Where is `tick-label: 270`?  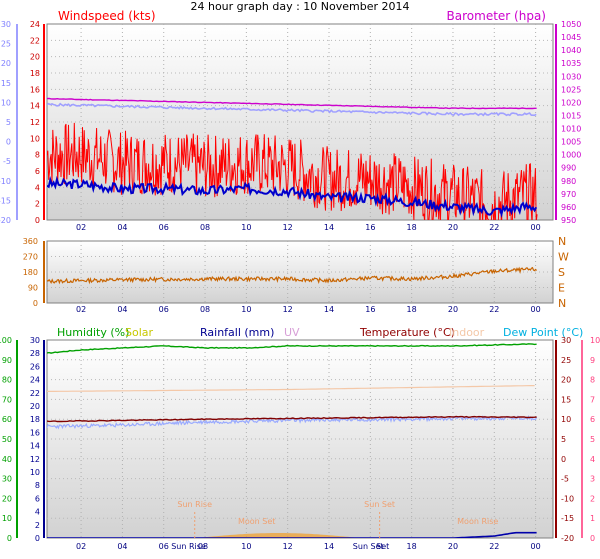
tick-label: 270 is located at coordinates (30, 257).